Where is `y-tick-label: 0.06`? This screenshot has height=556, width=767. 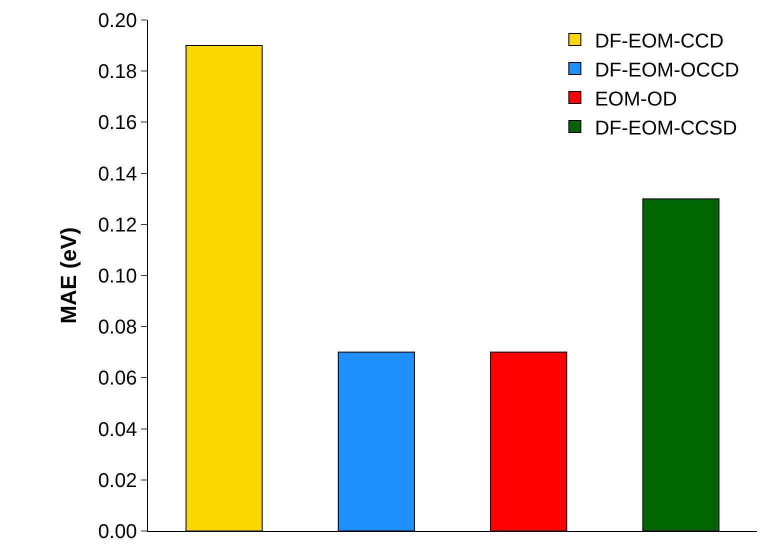
y-tick-label: 0.06 is located at coordinates (117, 379).